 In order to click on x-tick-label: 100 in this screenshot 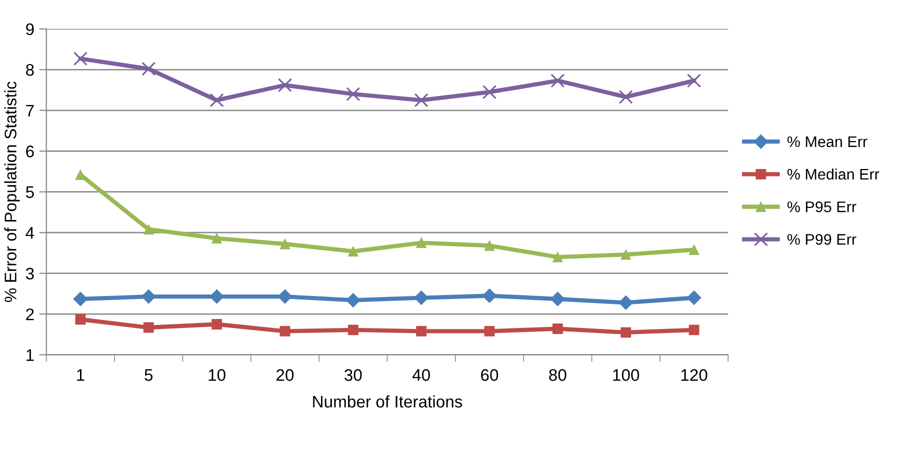, I will do `click(626, 375)`.